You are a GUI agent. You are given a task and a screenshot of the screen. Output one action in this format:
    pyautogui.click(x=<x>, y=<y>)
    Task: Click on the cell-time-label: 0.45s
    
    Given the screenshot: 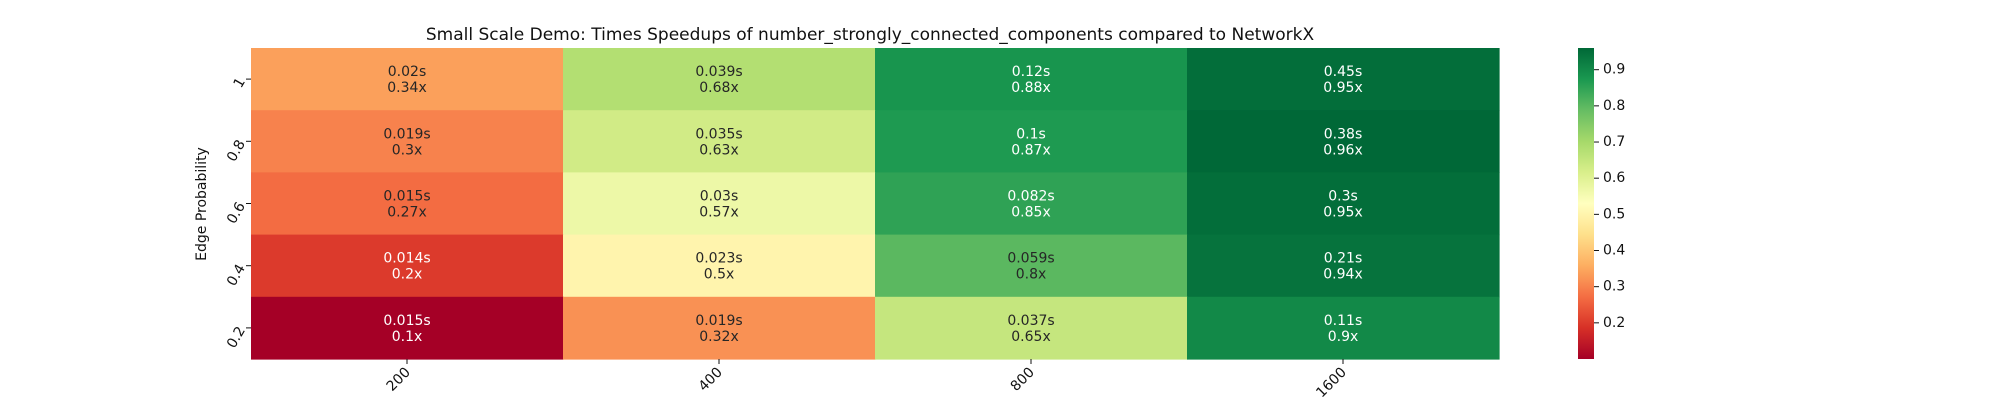 What is the action you would take?
    pyautogui.click(x=1343, y=72)
    